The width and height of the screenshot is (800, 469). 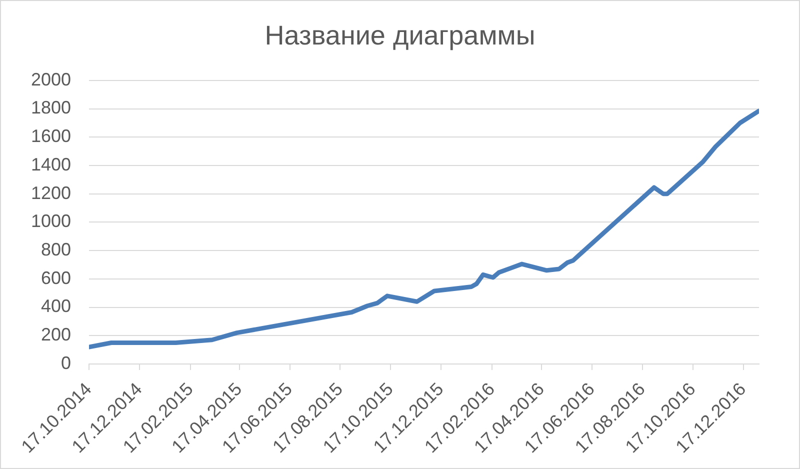 I want to click on y-tick-label: 200, so click(x=55, y=334).